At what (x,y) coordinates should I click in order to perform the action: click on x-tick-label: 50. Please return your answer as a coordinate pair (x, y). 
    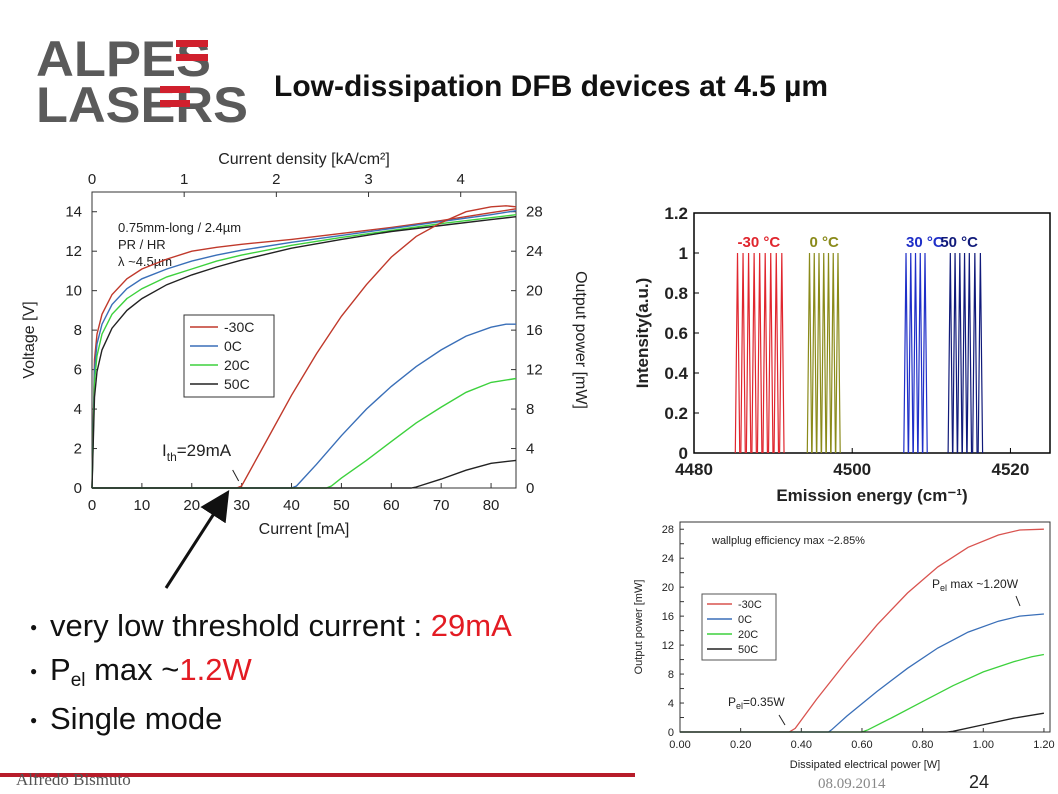
    Looking at the image, I should click on (341, 505).